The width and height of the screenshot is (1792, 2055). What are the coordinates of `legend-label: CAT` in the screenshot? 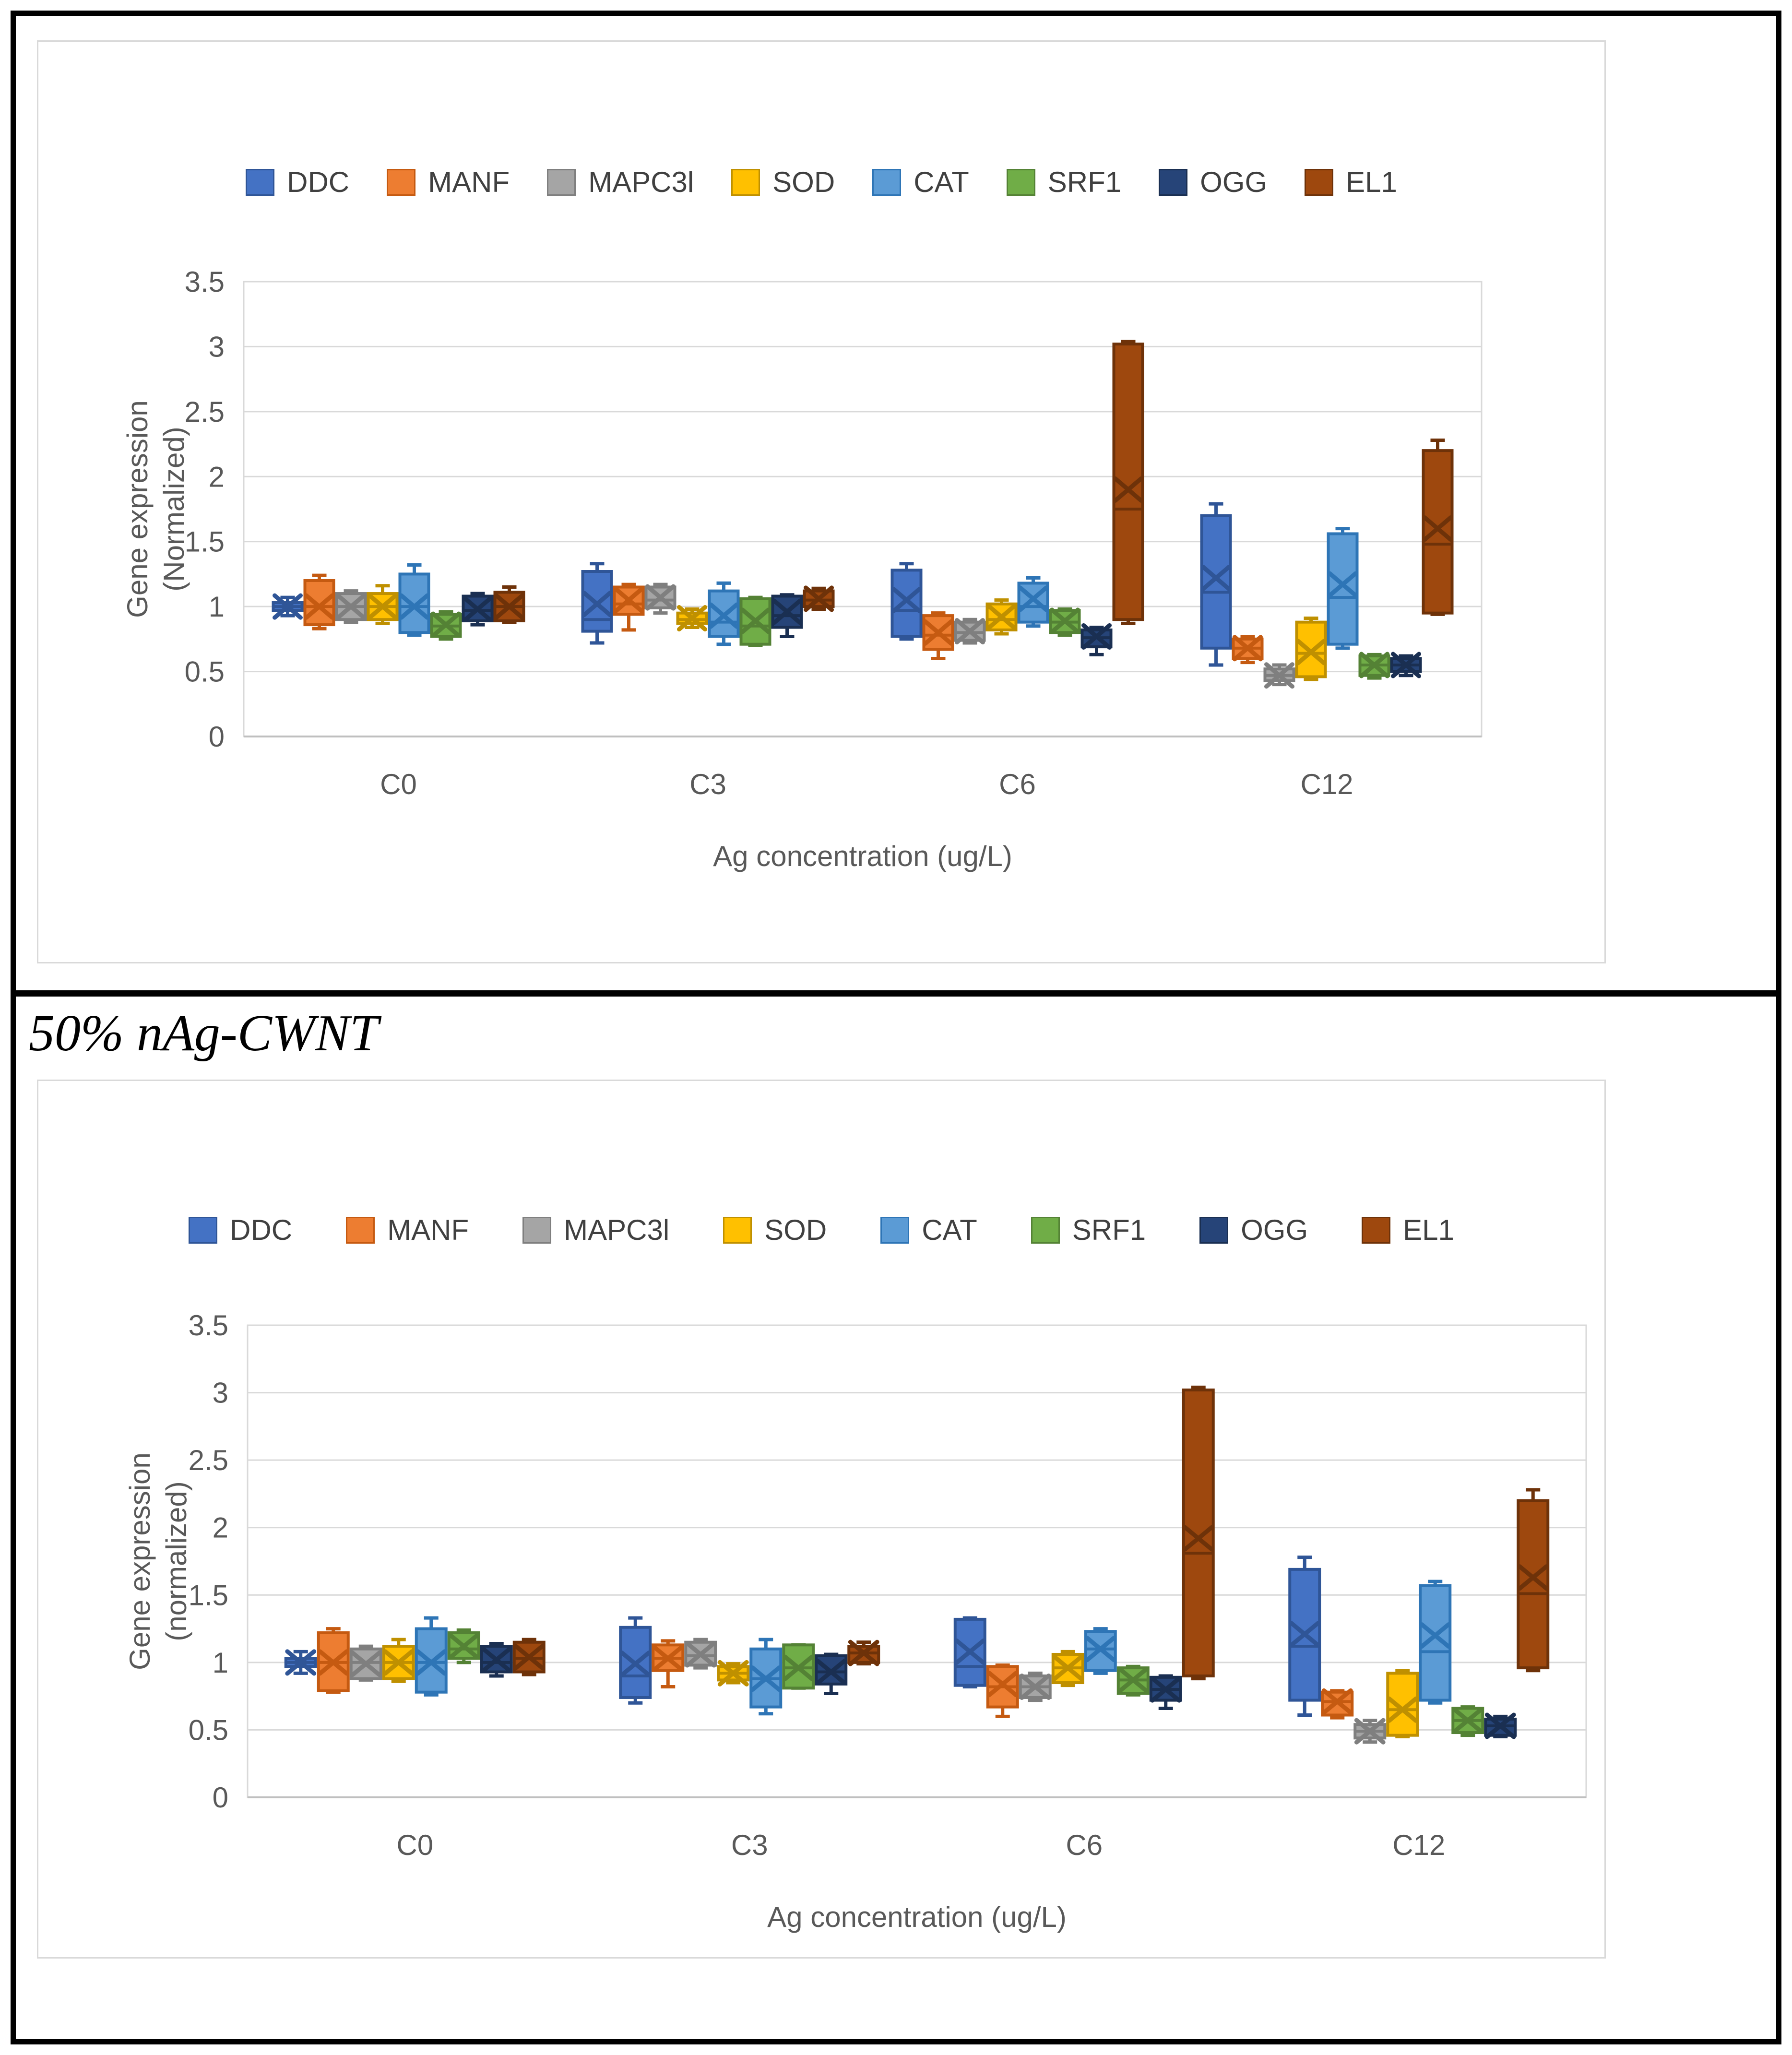 It's located at (941, 182).